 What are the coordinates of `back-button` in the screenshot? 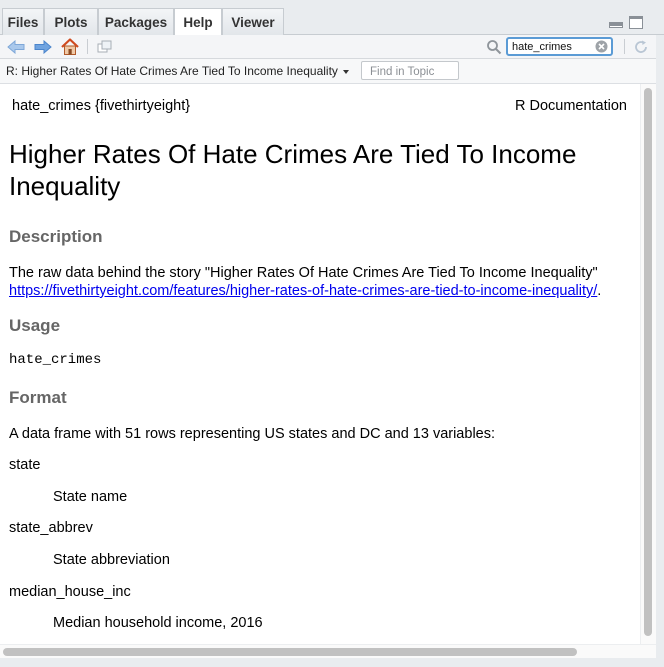 It's located at (16, 47).